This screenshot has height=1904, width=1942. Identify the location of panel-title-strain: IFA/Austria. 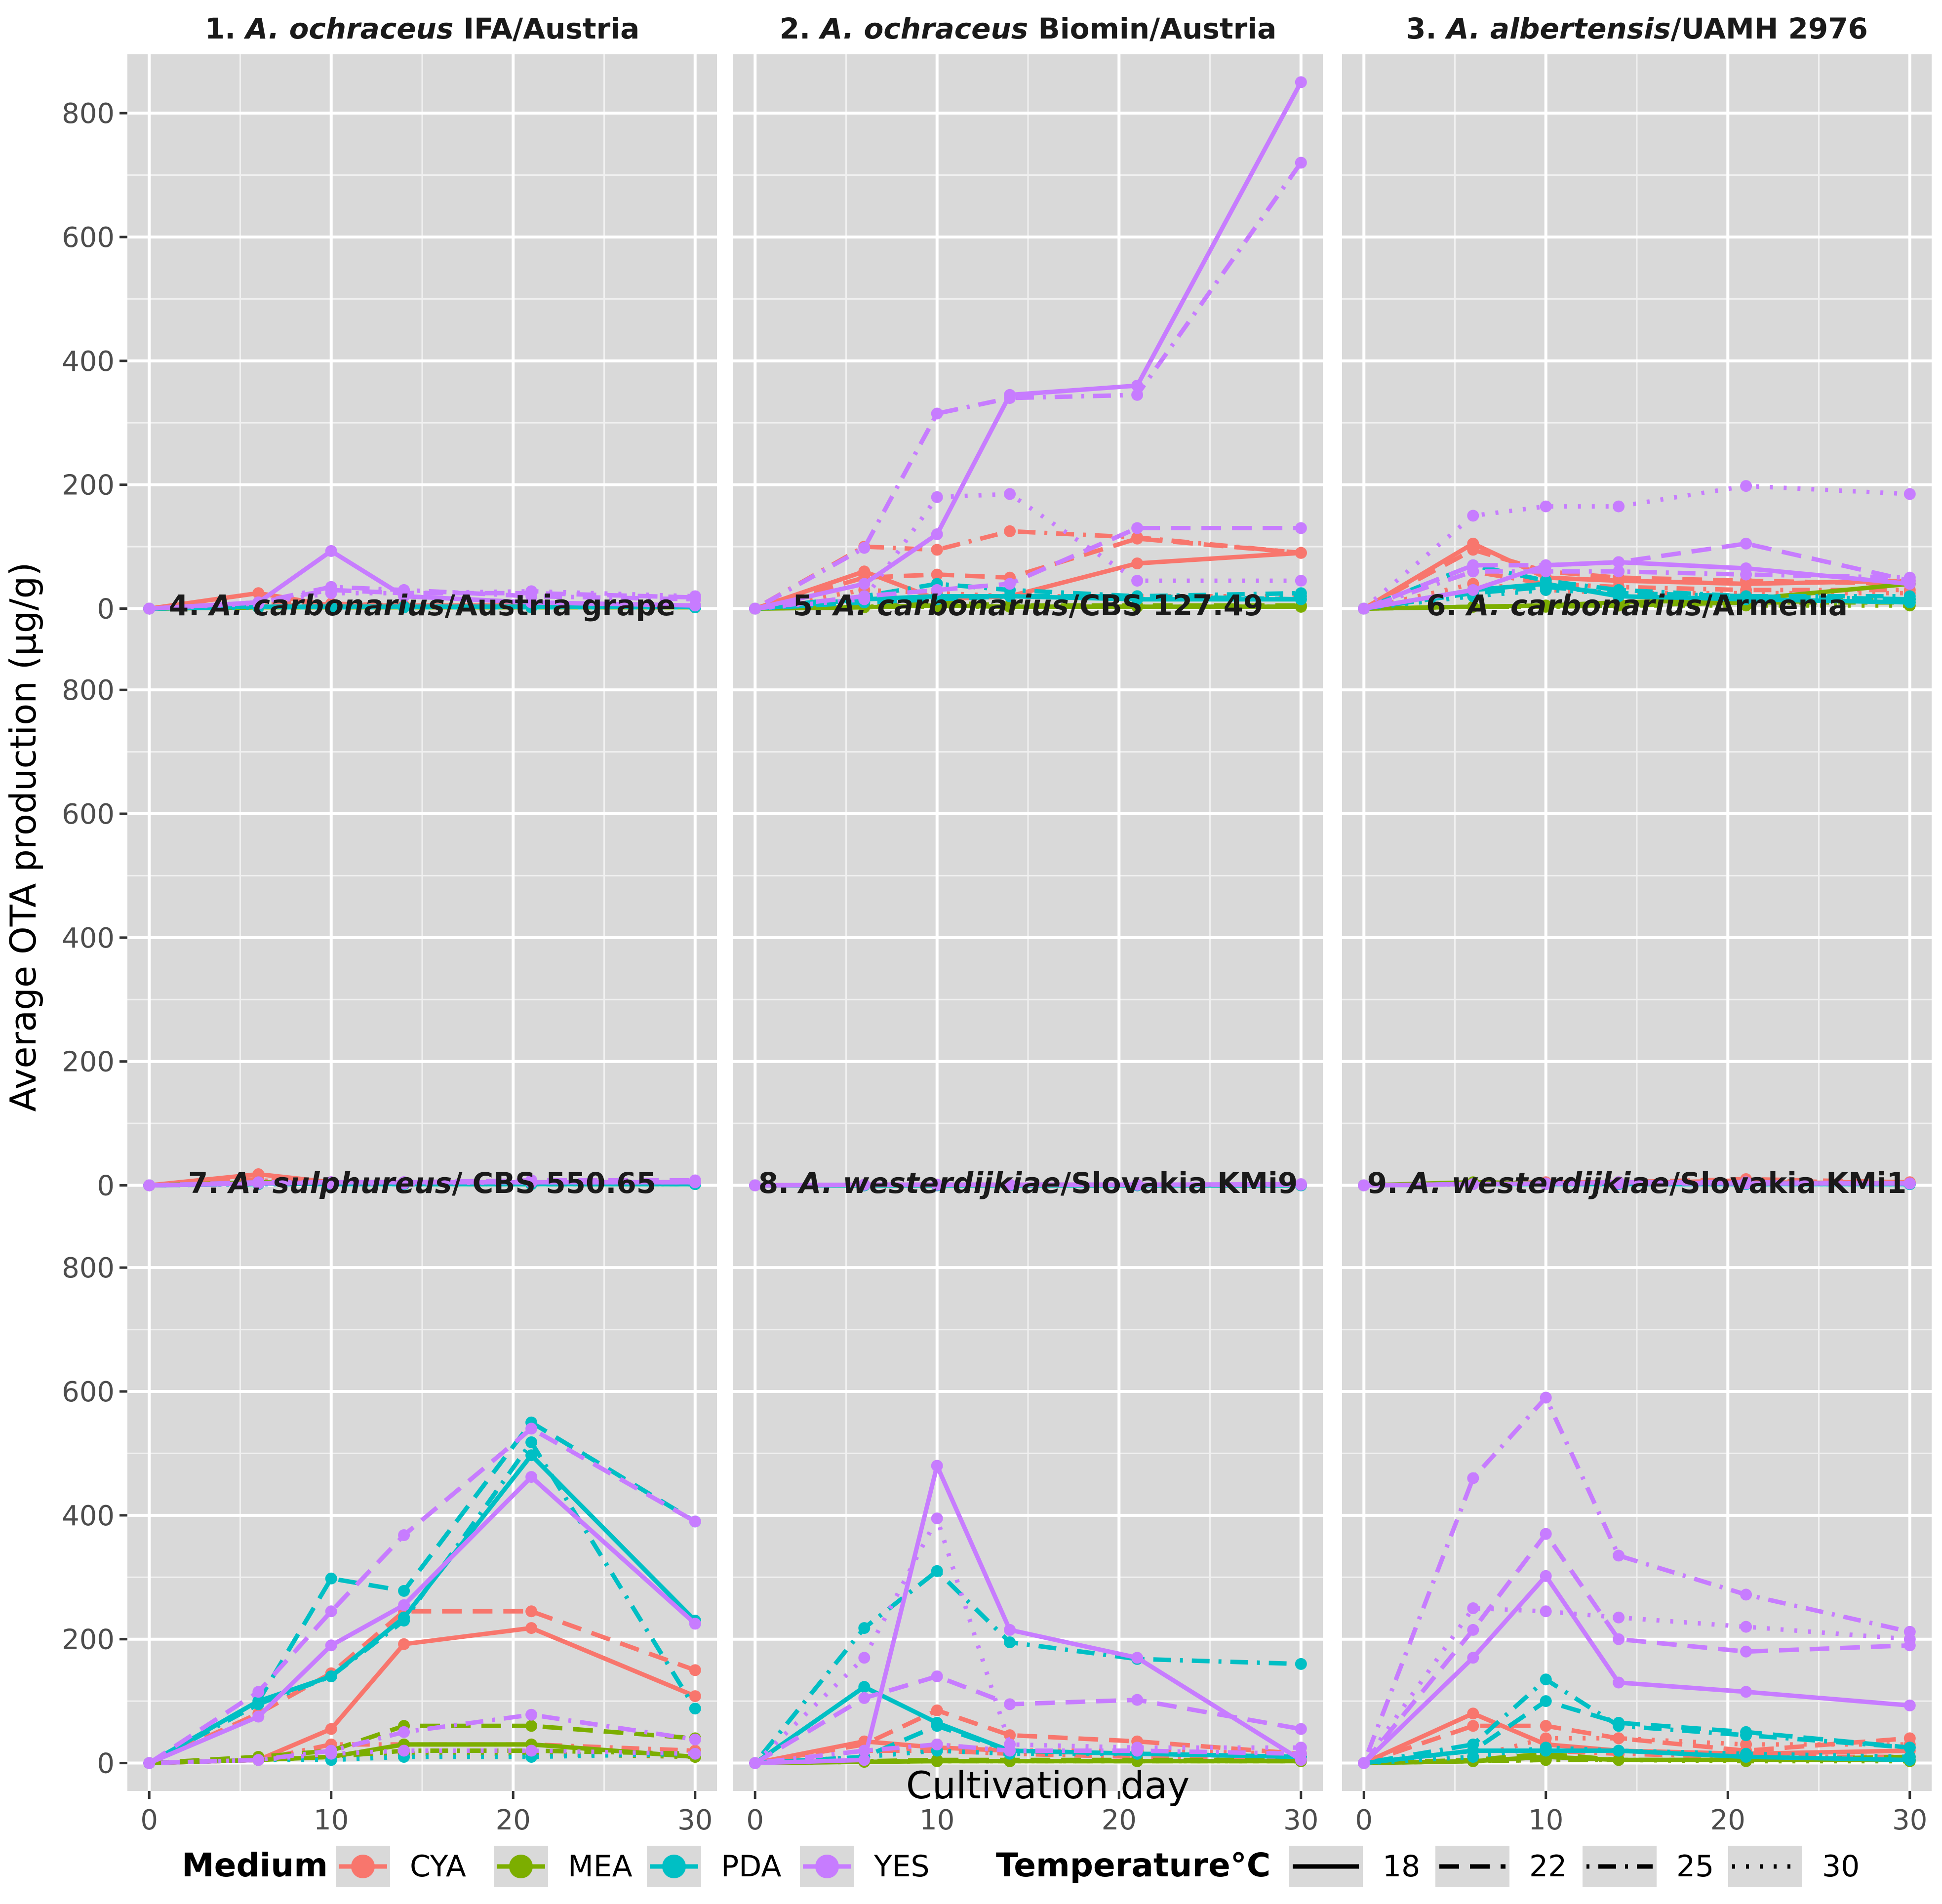
(546, 28).